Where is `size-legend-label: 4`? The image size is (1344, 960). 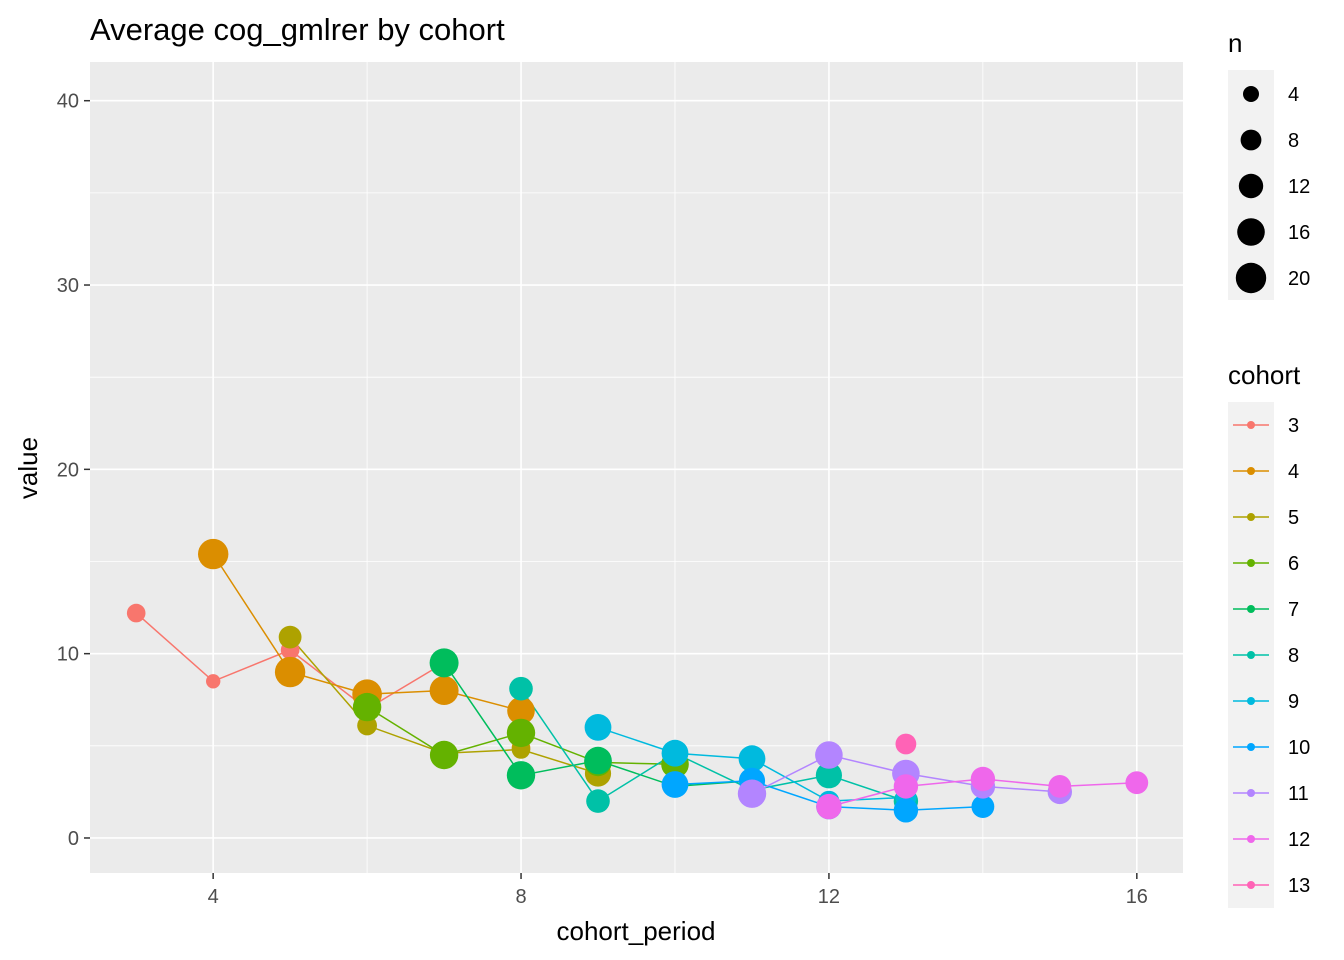 size-legend-label: 4 is located at coordinates (1293, 95).